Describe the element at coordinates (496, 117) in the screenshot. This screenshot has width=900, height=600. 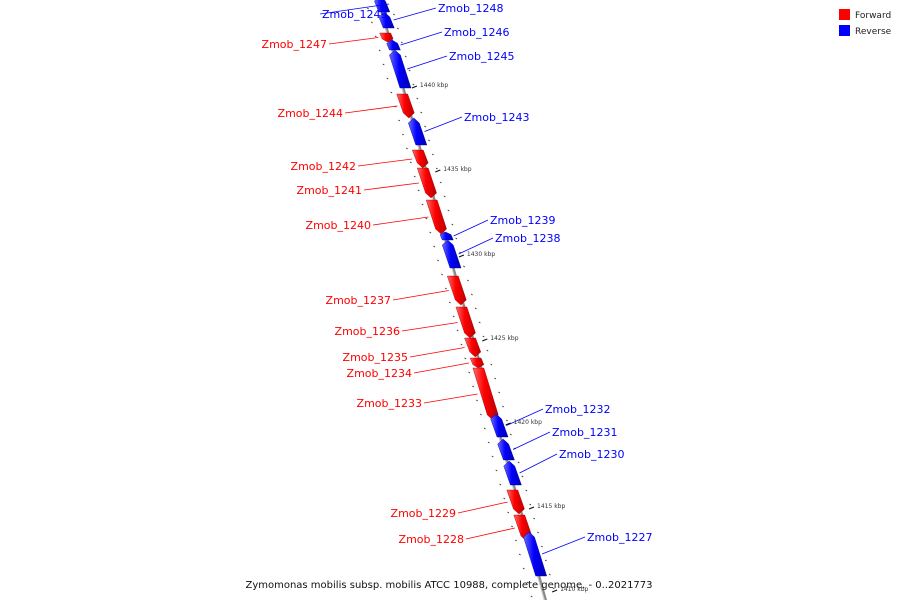
I see `gene-label: Zmob_1243` at that location.